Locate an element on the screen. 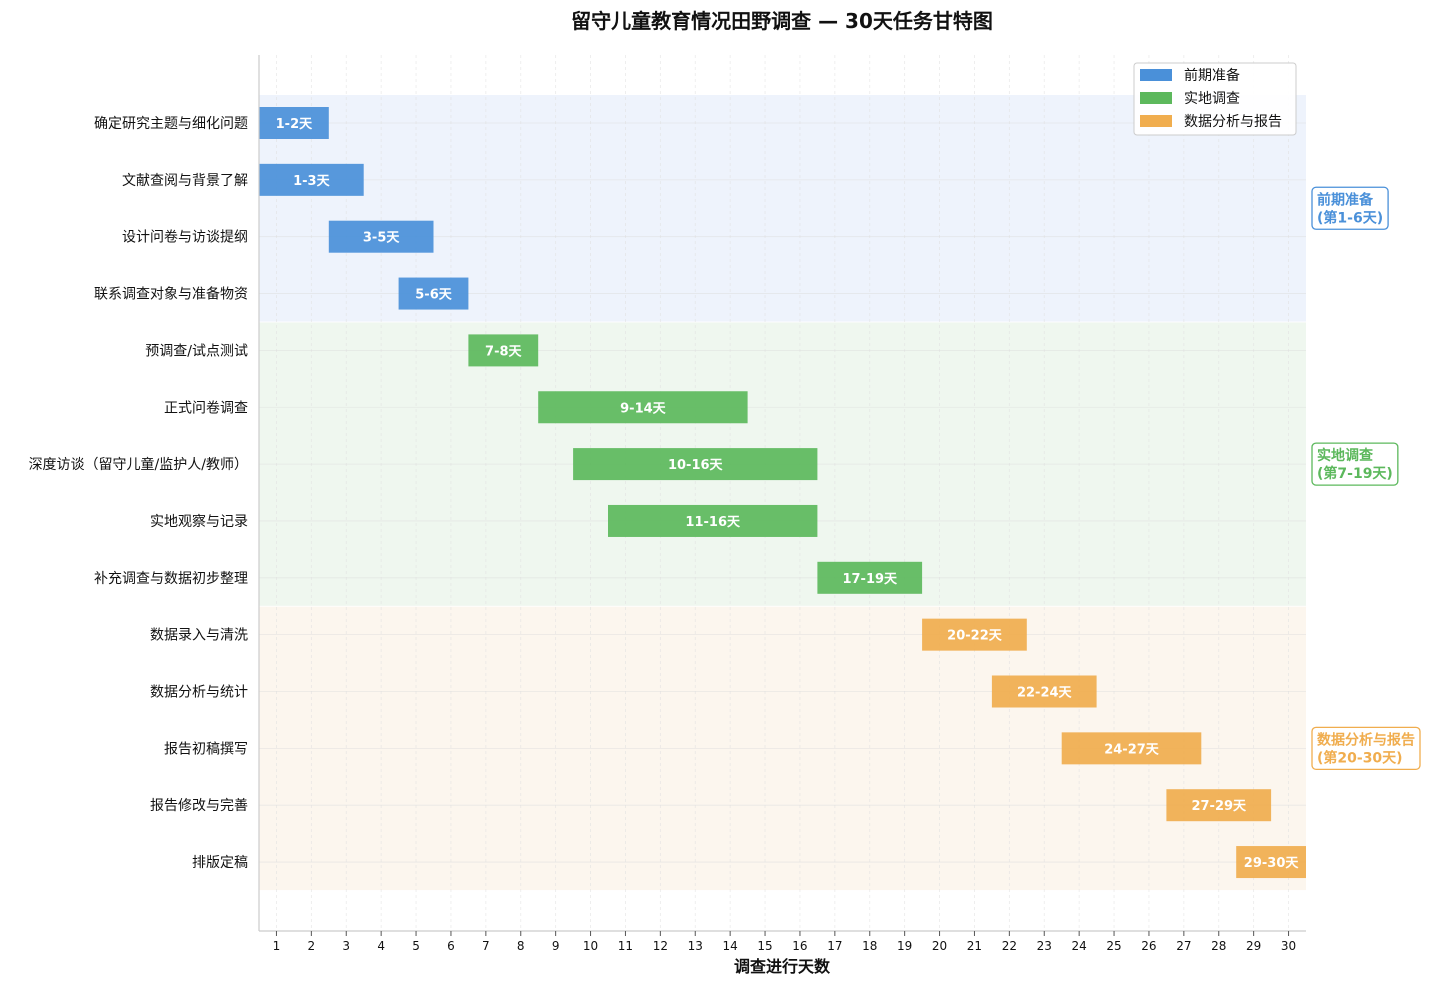 This screenshot has width=1432, height=987. task-label: 正式问卷调查 is located at coordinates (206, 408).